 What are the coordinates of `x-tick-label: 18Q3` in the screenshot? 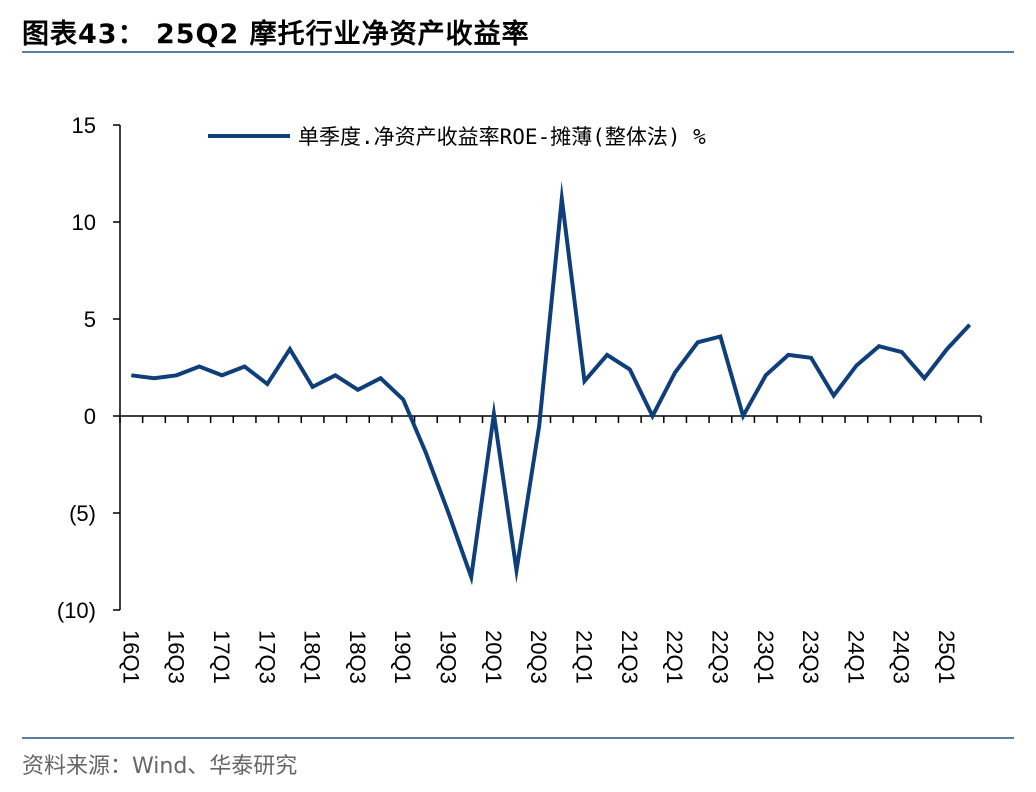 It's located at (357, 657).